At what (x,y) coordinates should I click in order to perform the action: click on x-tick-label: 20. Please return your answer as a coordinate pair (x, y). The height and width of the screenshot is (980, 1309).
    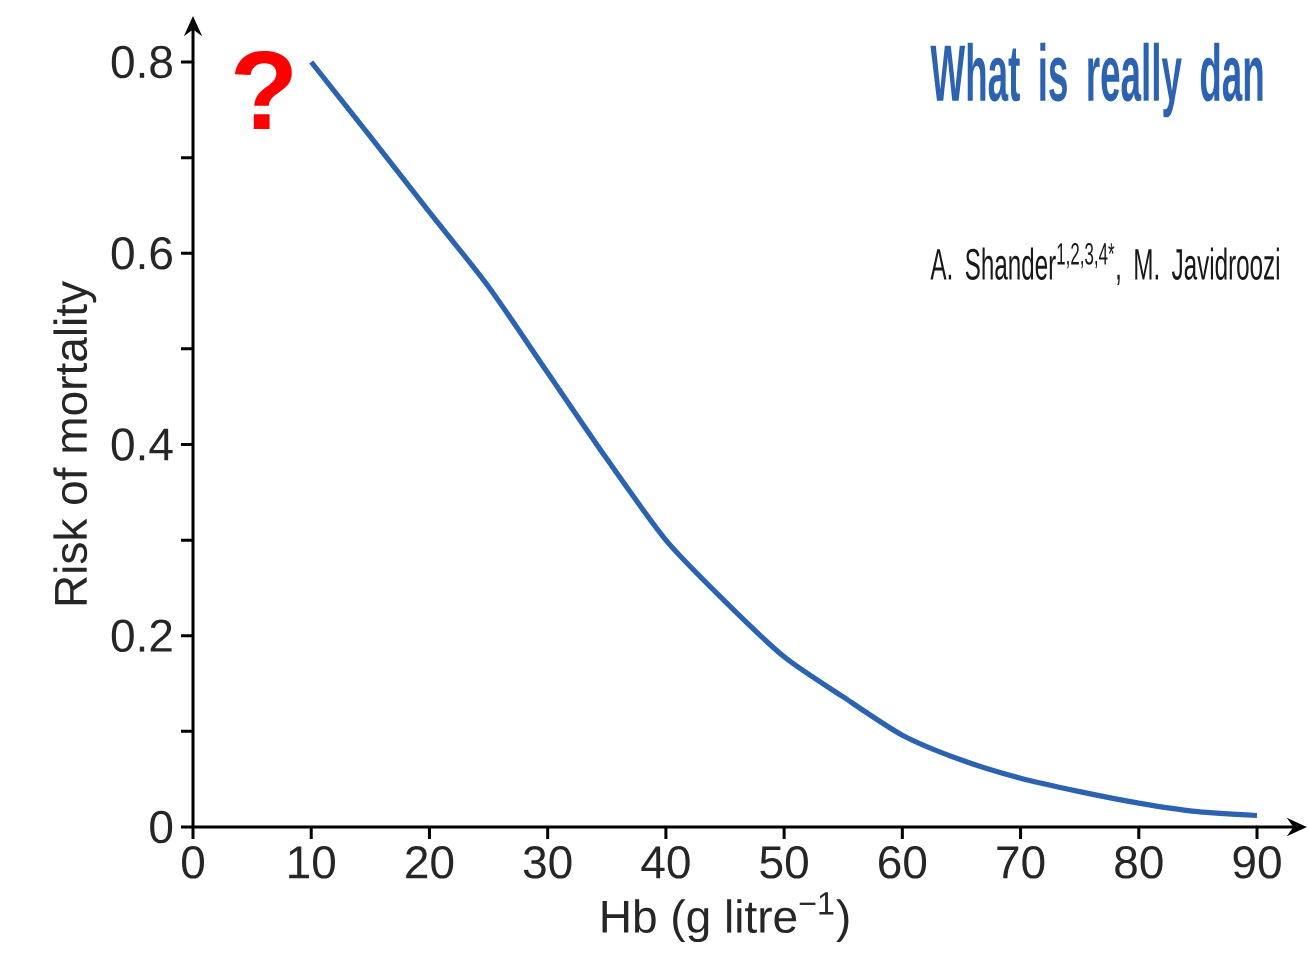
    Looking at the image, I should click on (430, 862).